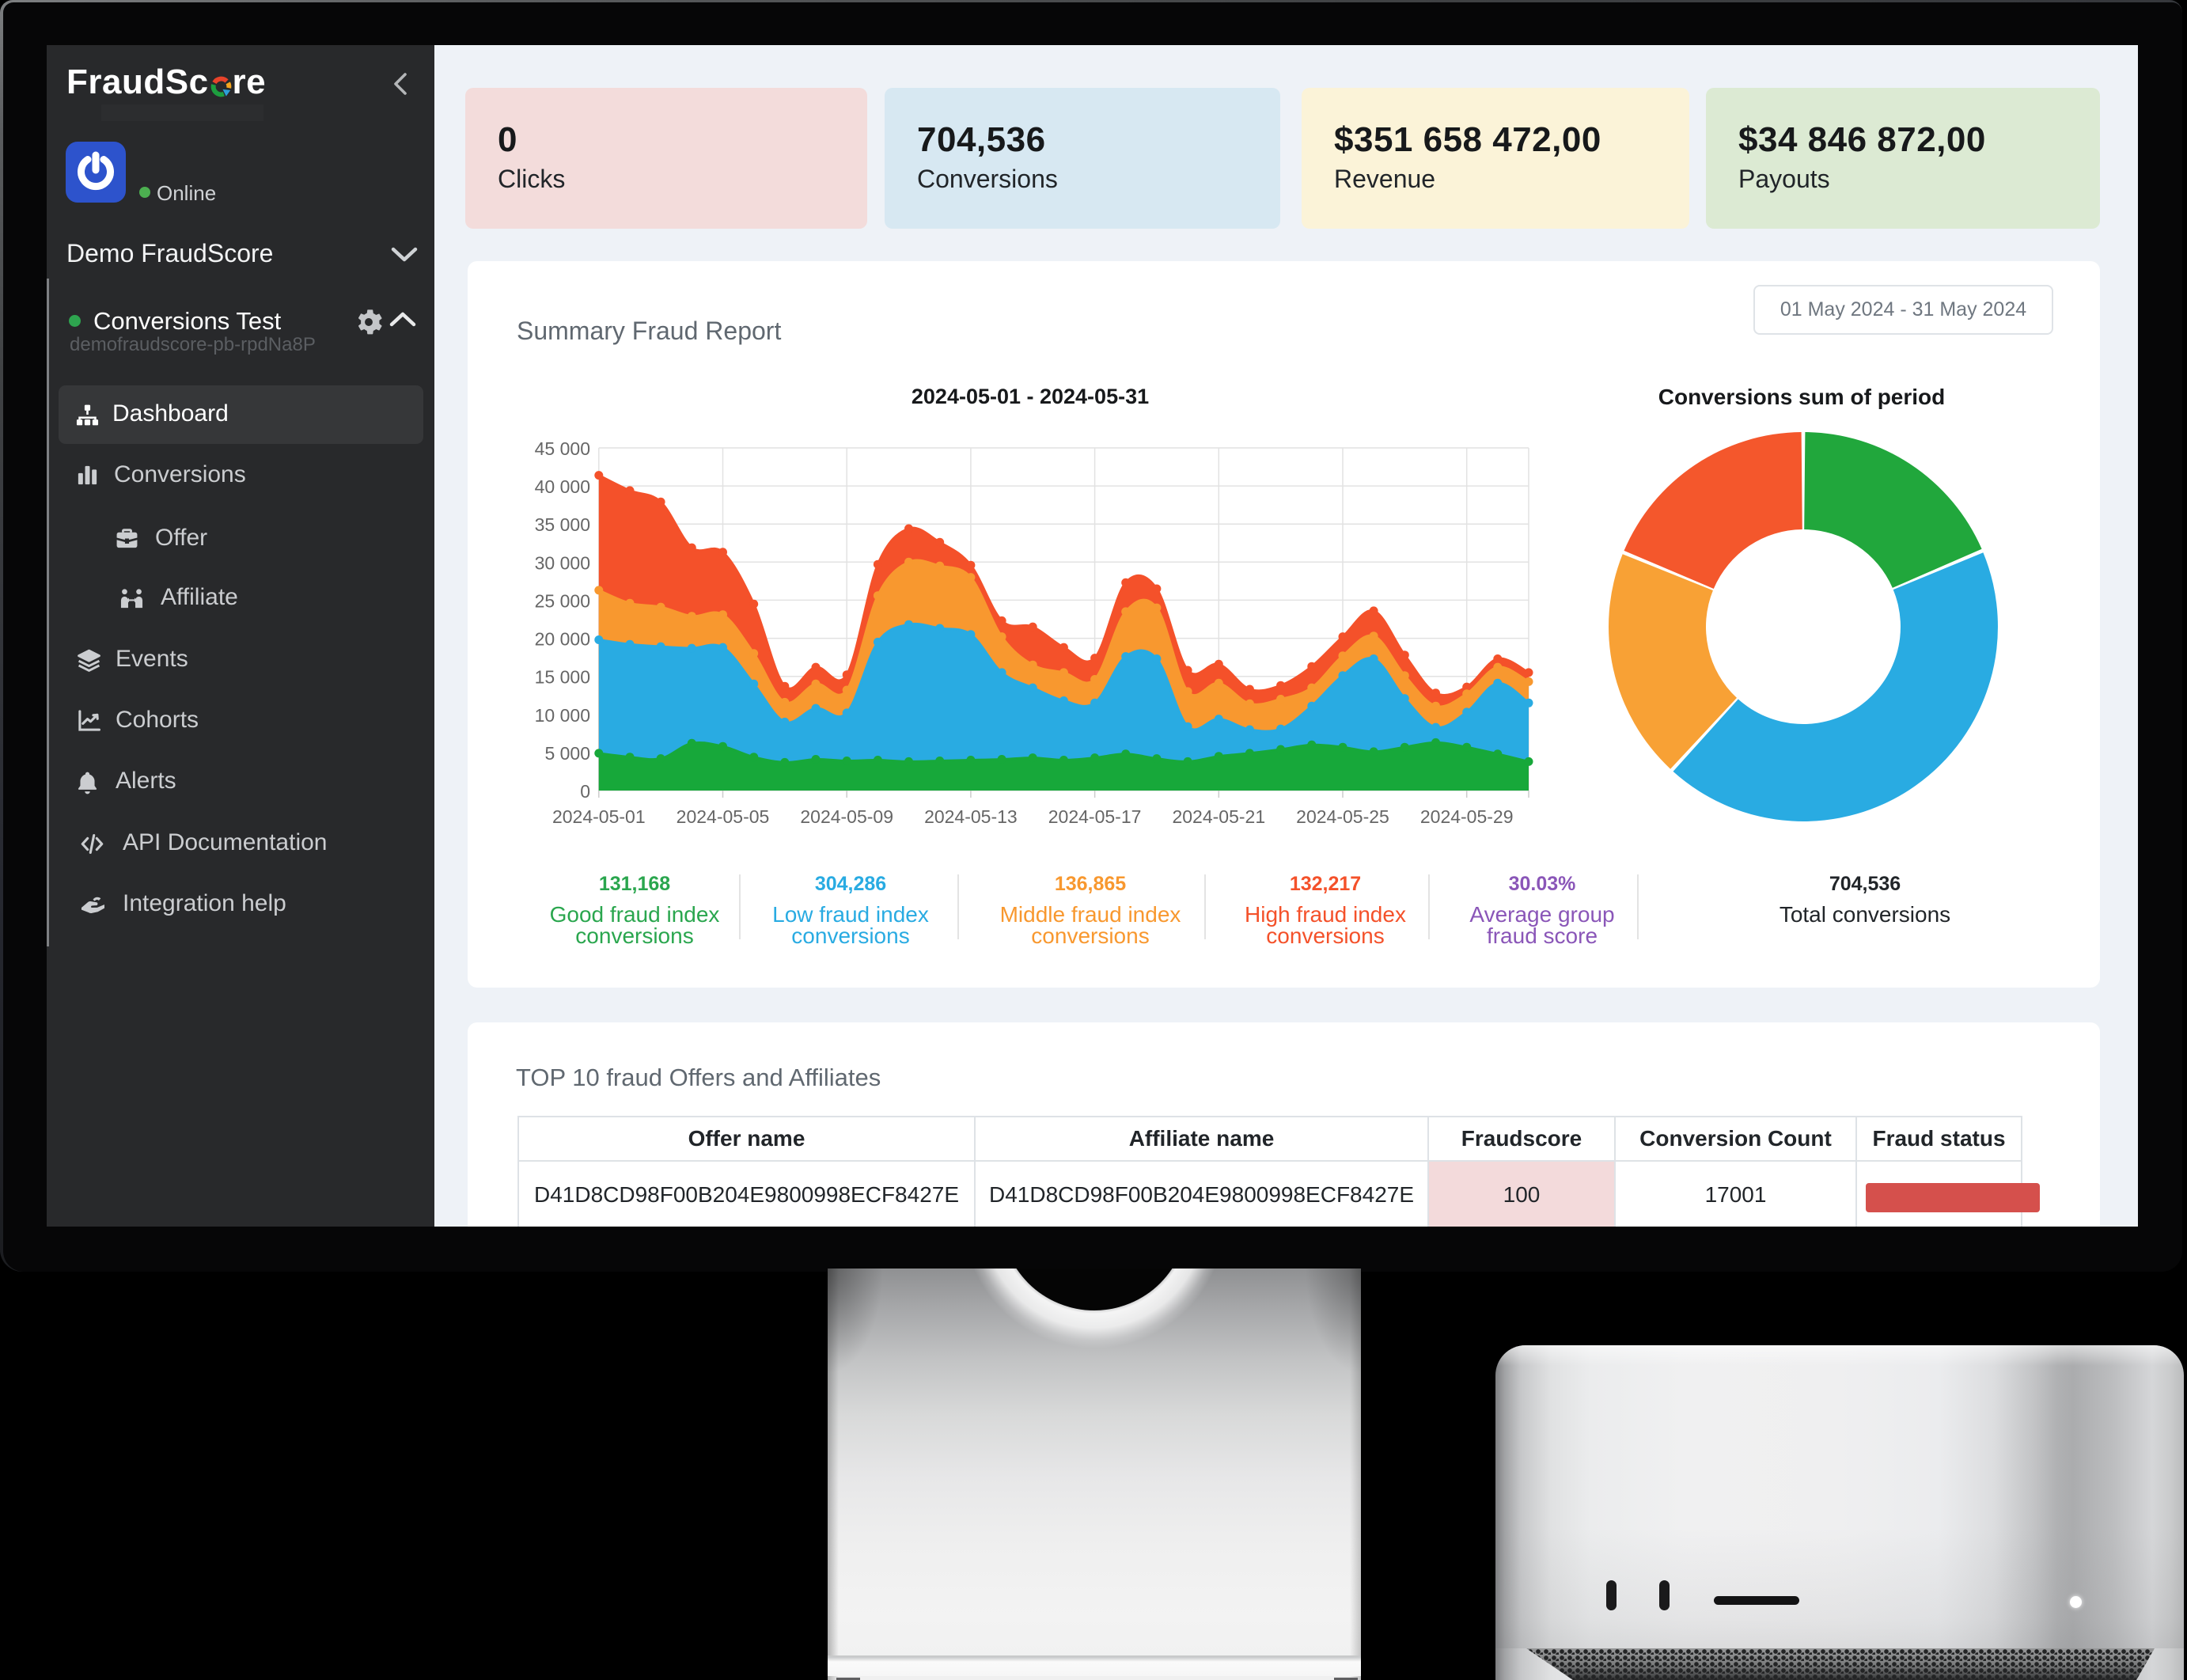 This screenshot has width=2187, height=1680. I want to click on svg-text: 20 000, so click(563, 639).